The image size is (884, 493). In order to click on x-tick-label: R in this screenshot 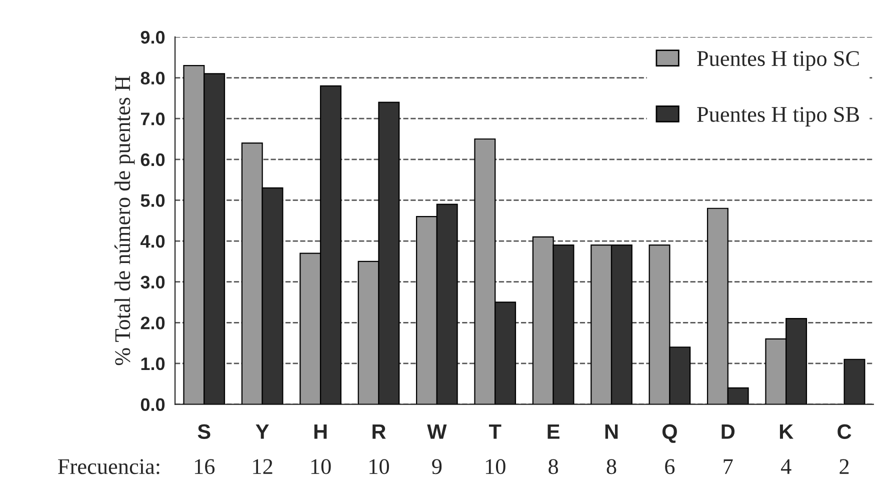, I will do `click(379, 431)`.